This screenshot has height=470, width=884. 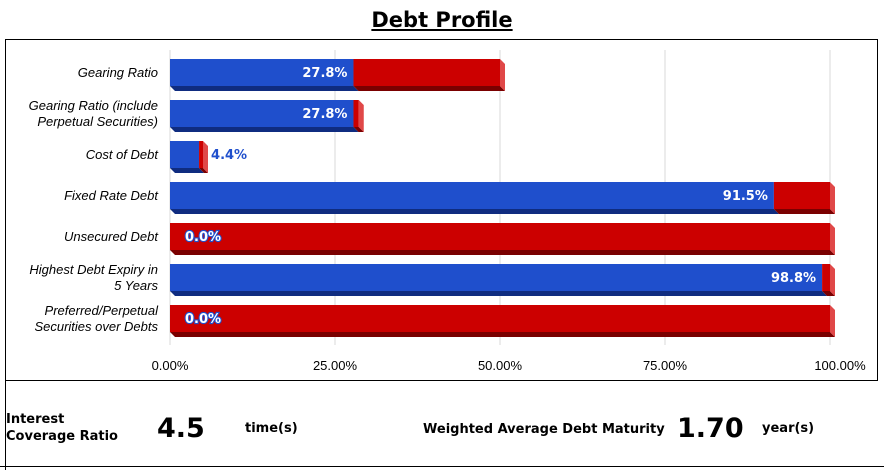 What do you see at coordinates (429, 88) in the screenshot?
I see `bar-0-series-1-bottom` at bounding box center [429, 88].